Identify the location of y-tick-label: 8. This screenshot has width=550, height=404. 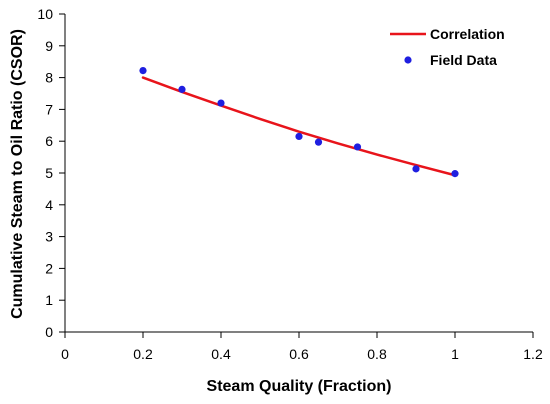
(49, 78).